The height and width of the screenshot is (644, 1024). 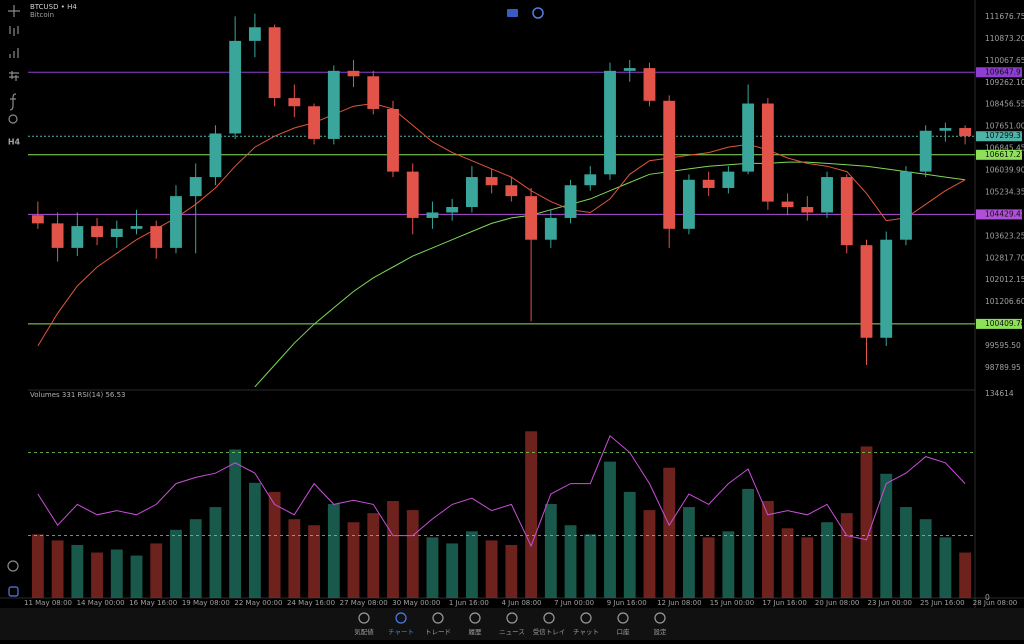 I want to click on nav-label: 設定, so click(x=661, y=631).